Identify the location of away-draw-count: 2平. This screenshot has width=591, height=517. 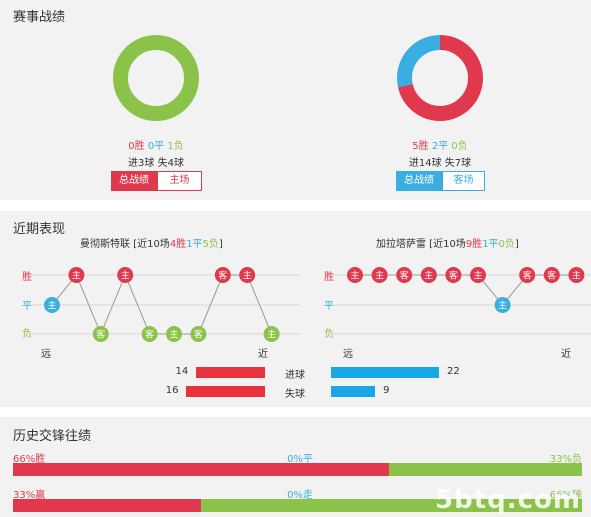
(440, 146).